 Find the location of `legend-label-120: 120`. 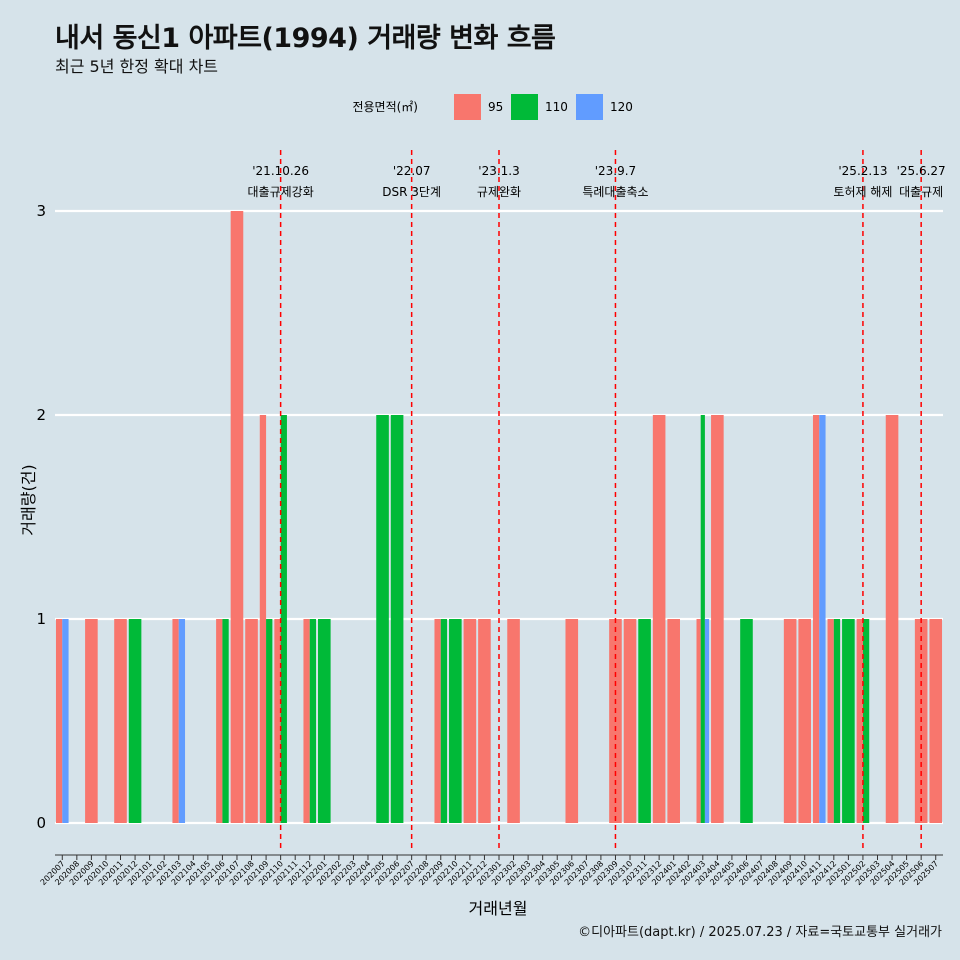

legend-label-120: 120 is located at coordinates (621, 107).